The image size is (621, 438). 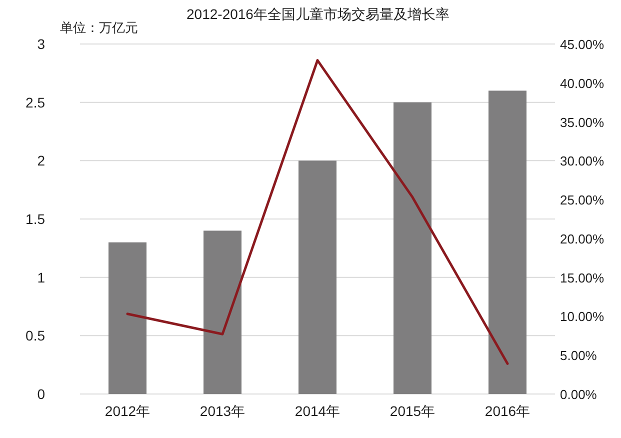 What do you see at coordinates (579, 394) in the screenshot?
I see `y2-tick-label: 0.00%` at bounding box center [579, 394].